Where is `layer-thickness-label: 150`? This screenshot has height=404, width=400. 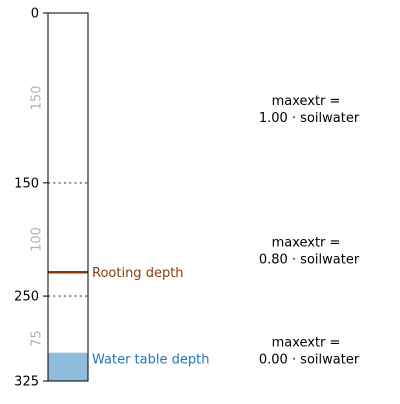
layer-thickness-label: 150 is located at coordinates (37, 98).